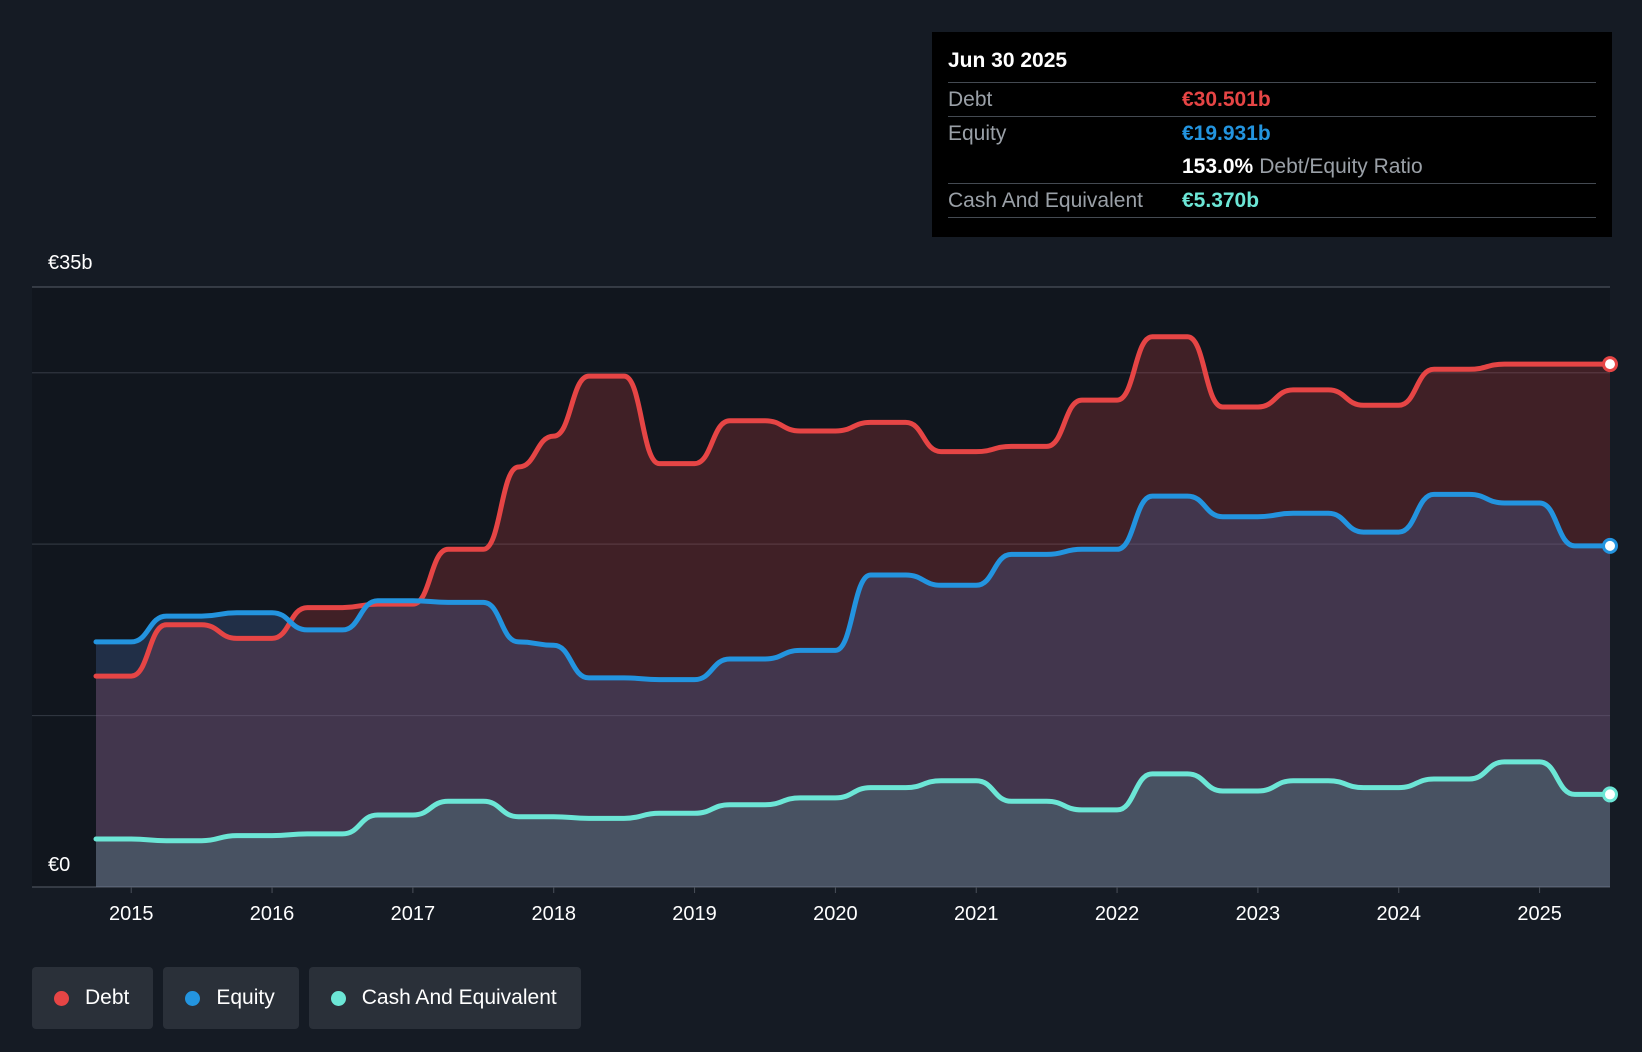 The height and width of the screenshot is (1052, 1642). What do you see at coordinates (1226, 133) in the screenshot?
I see `tooltip-equity-value: €19.931b` at bounding box center [1226, 133].